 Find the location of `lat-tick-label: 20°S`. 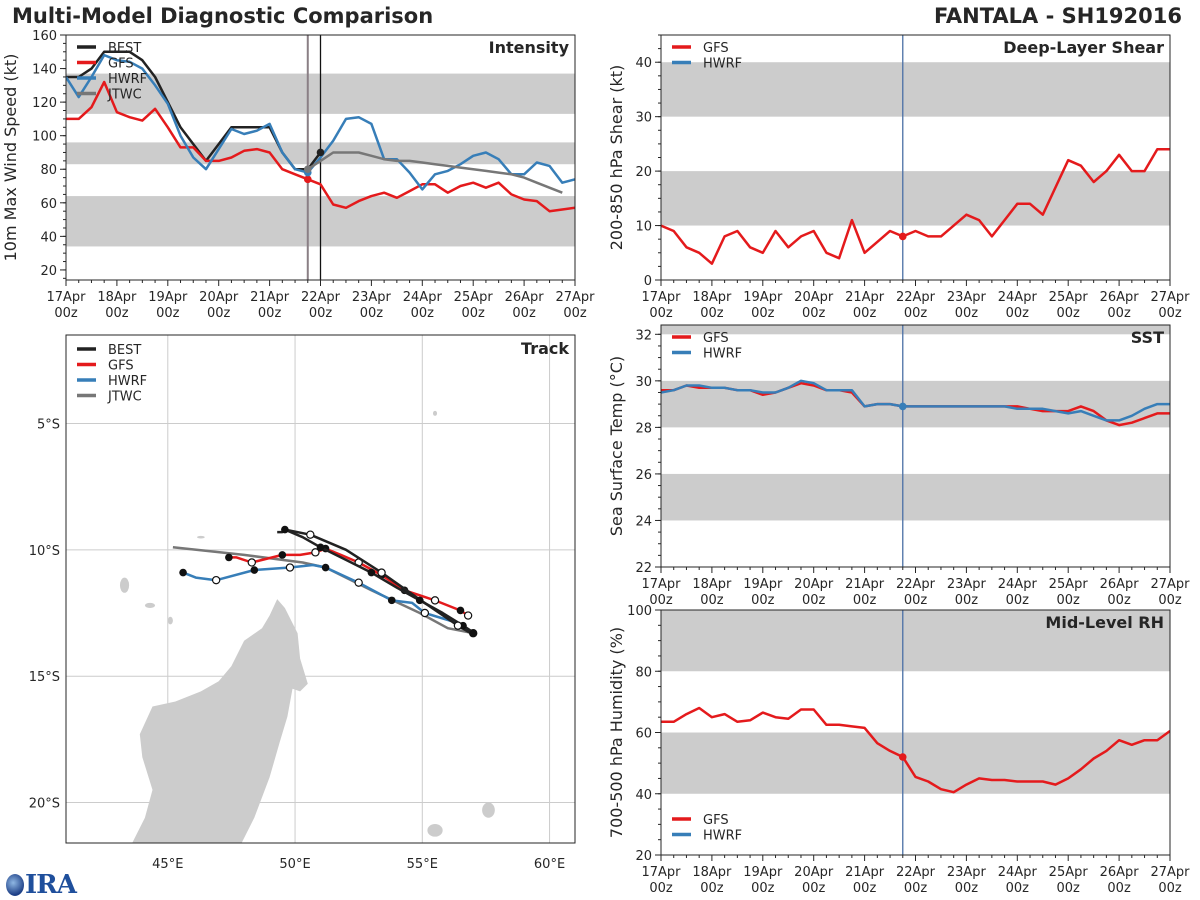

lat-tick-label: 20°S is located at coordinates (44, 804).